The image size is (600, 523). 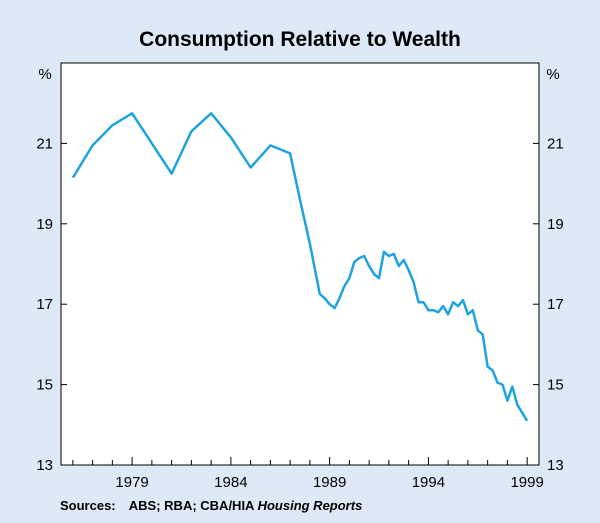 What do you see at coordinates (555, 143) in the screenshot?
I see `y-tick-label-right: 21` at bounding box center [555, 143].